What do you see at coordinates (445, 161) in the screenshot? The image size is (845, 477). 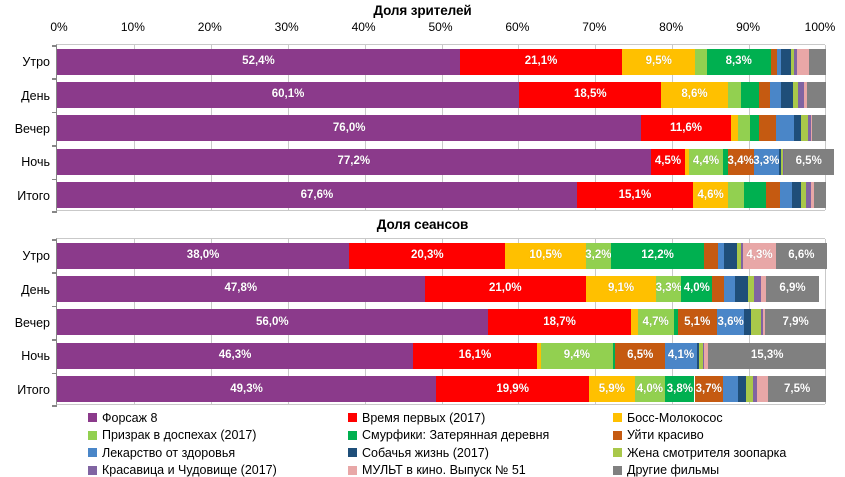 I see `stacked-bar: 77,2% 4,5% 4,4% 3,4% 3,3% 6,5%` at bounding box center [445, 161].